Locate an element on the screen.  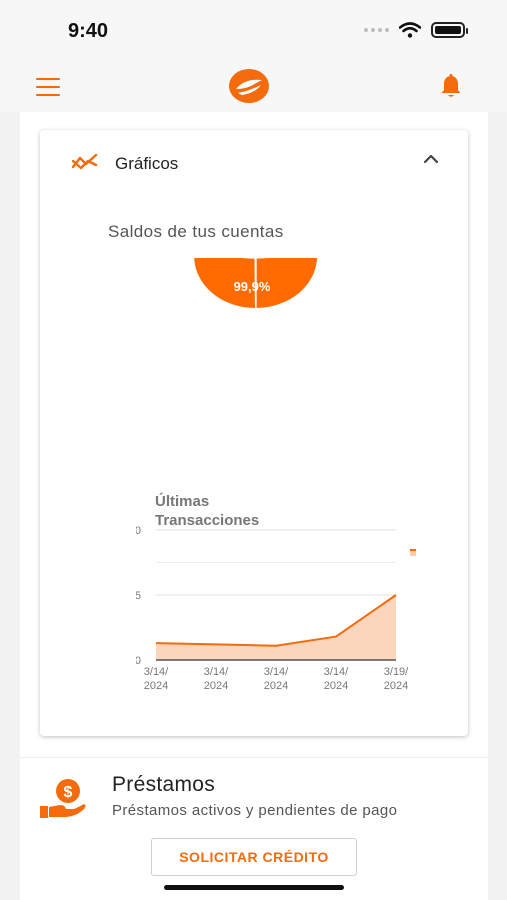
home-indicator is located at coordinates (254, 887).